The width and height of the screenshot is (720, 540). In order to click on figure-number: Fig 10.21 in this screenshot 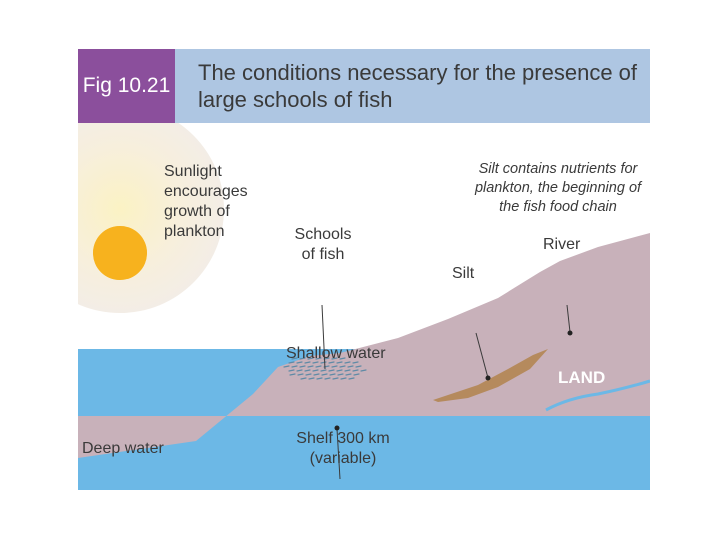, I will do `click(126, 86)`.